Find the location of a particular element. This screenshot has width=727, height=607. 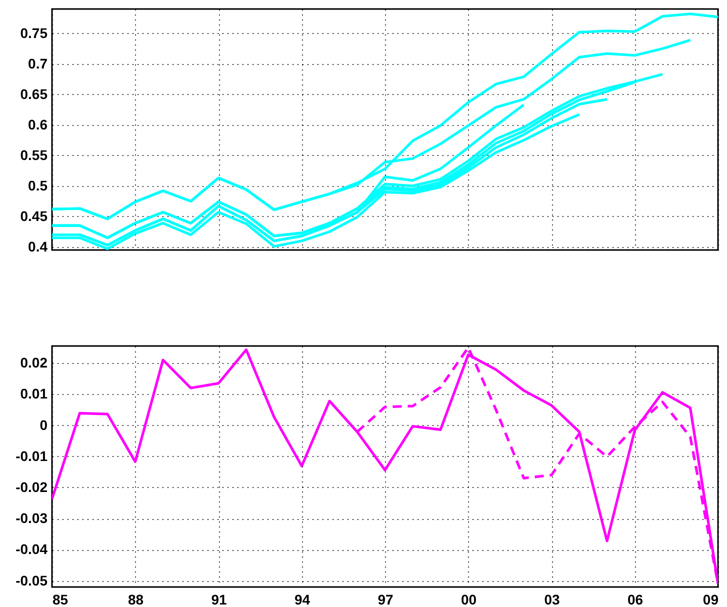

y-tick-label: 0.7 is located at coordinates (38, 63).